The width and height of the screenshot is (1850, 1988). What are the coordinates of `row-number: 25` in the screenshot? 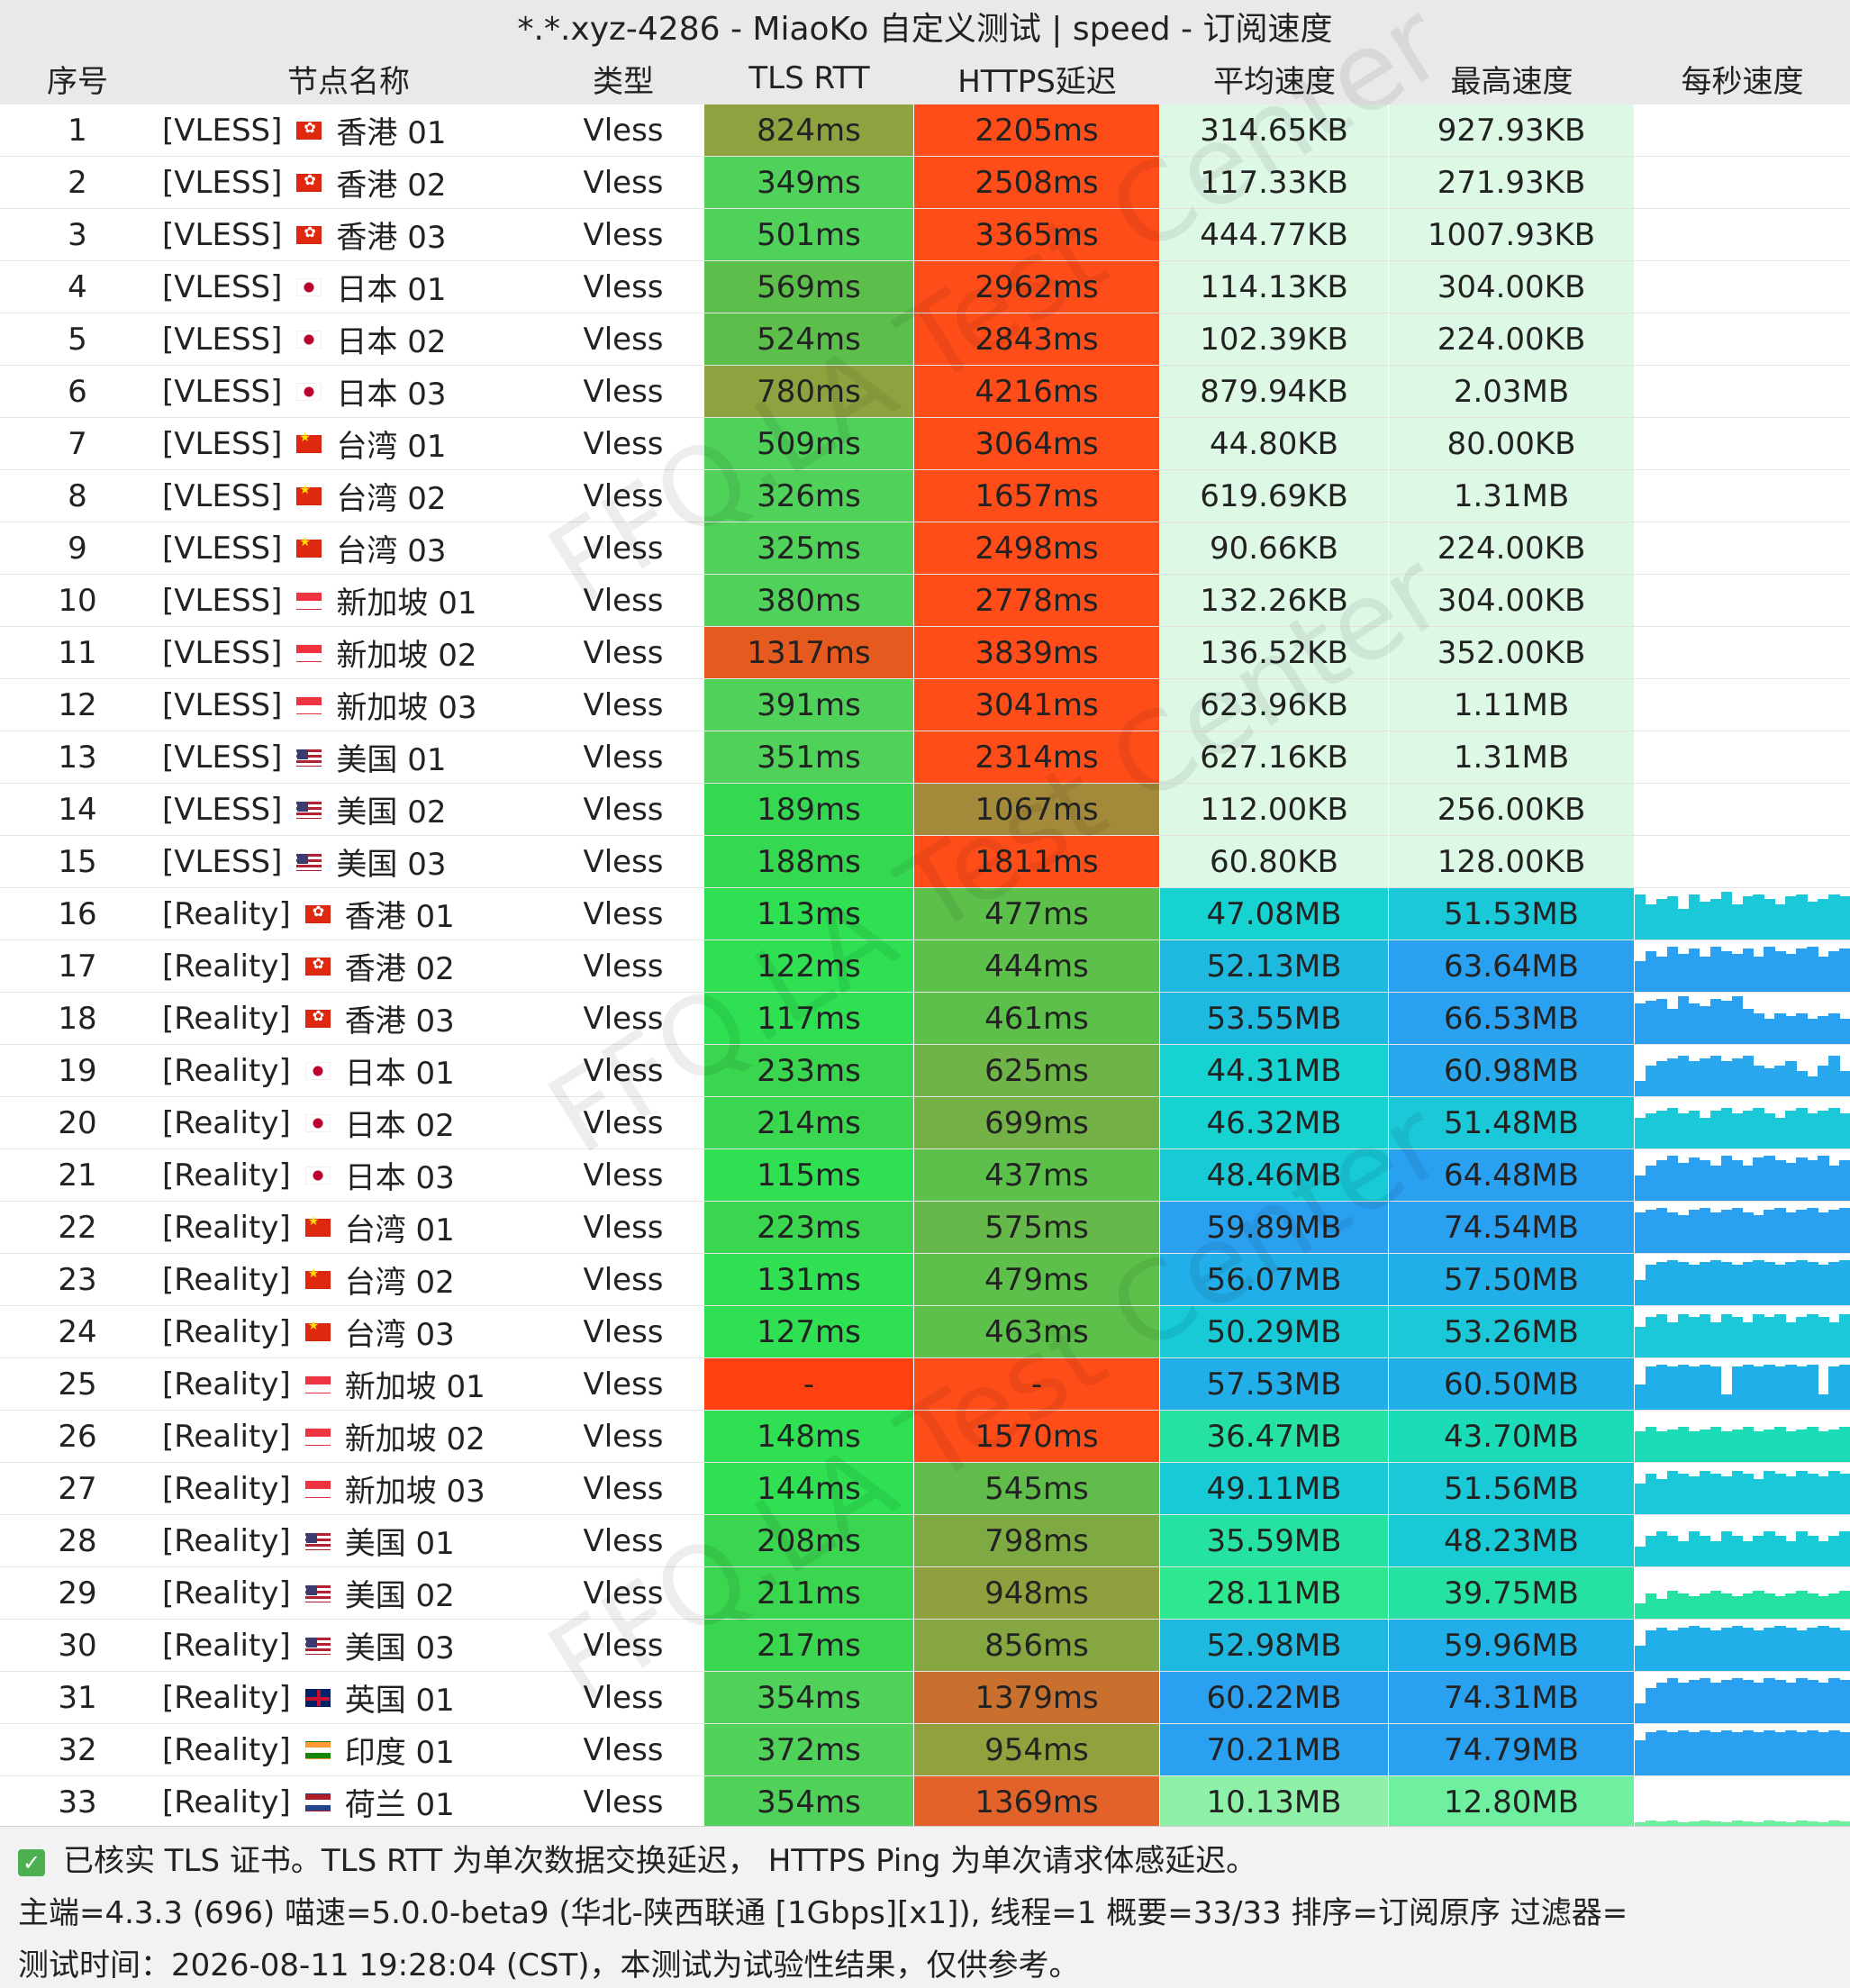 It's located at (77, 1384).